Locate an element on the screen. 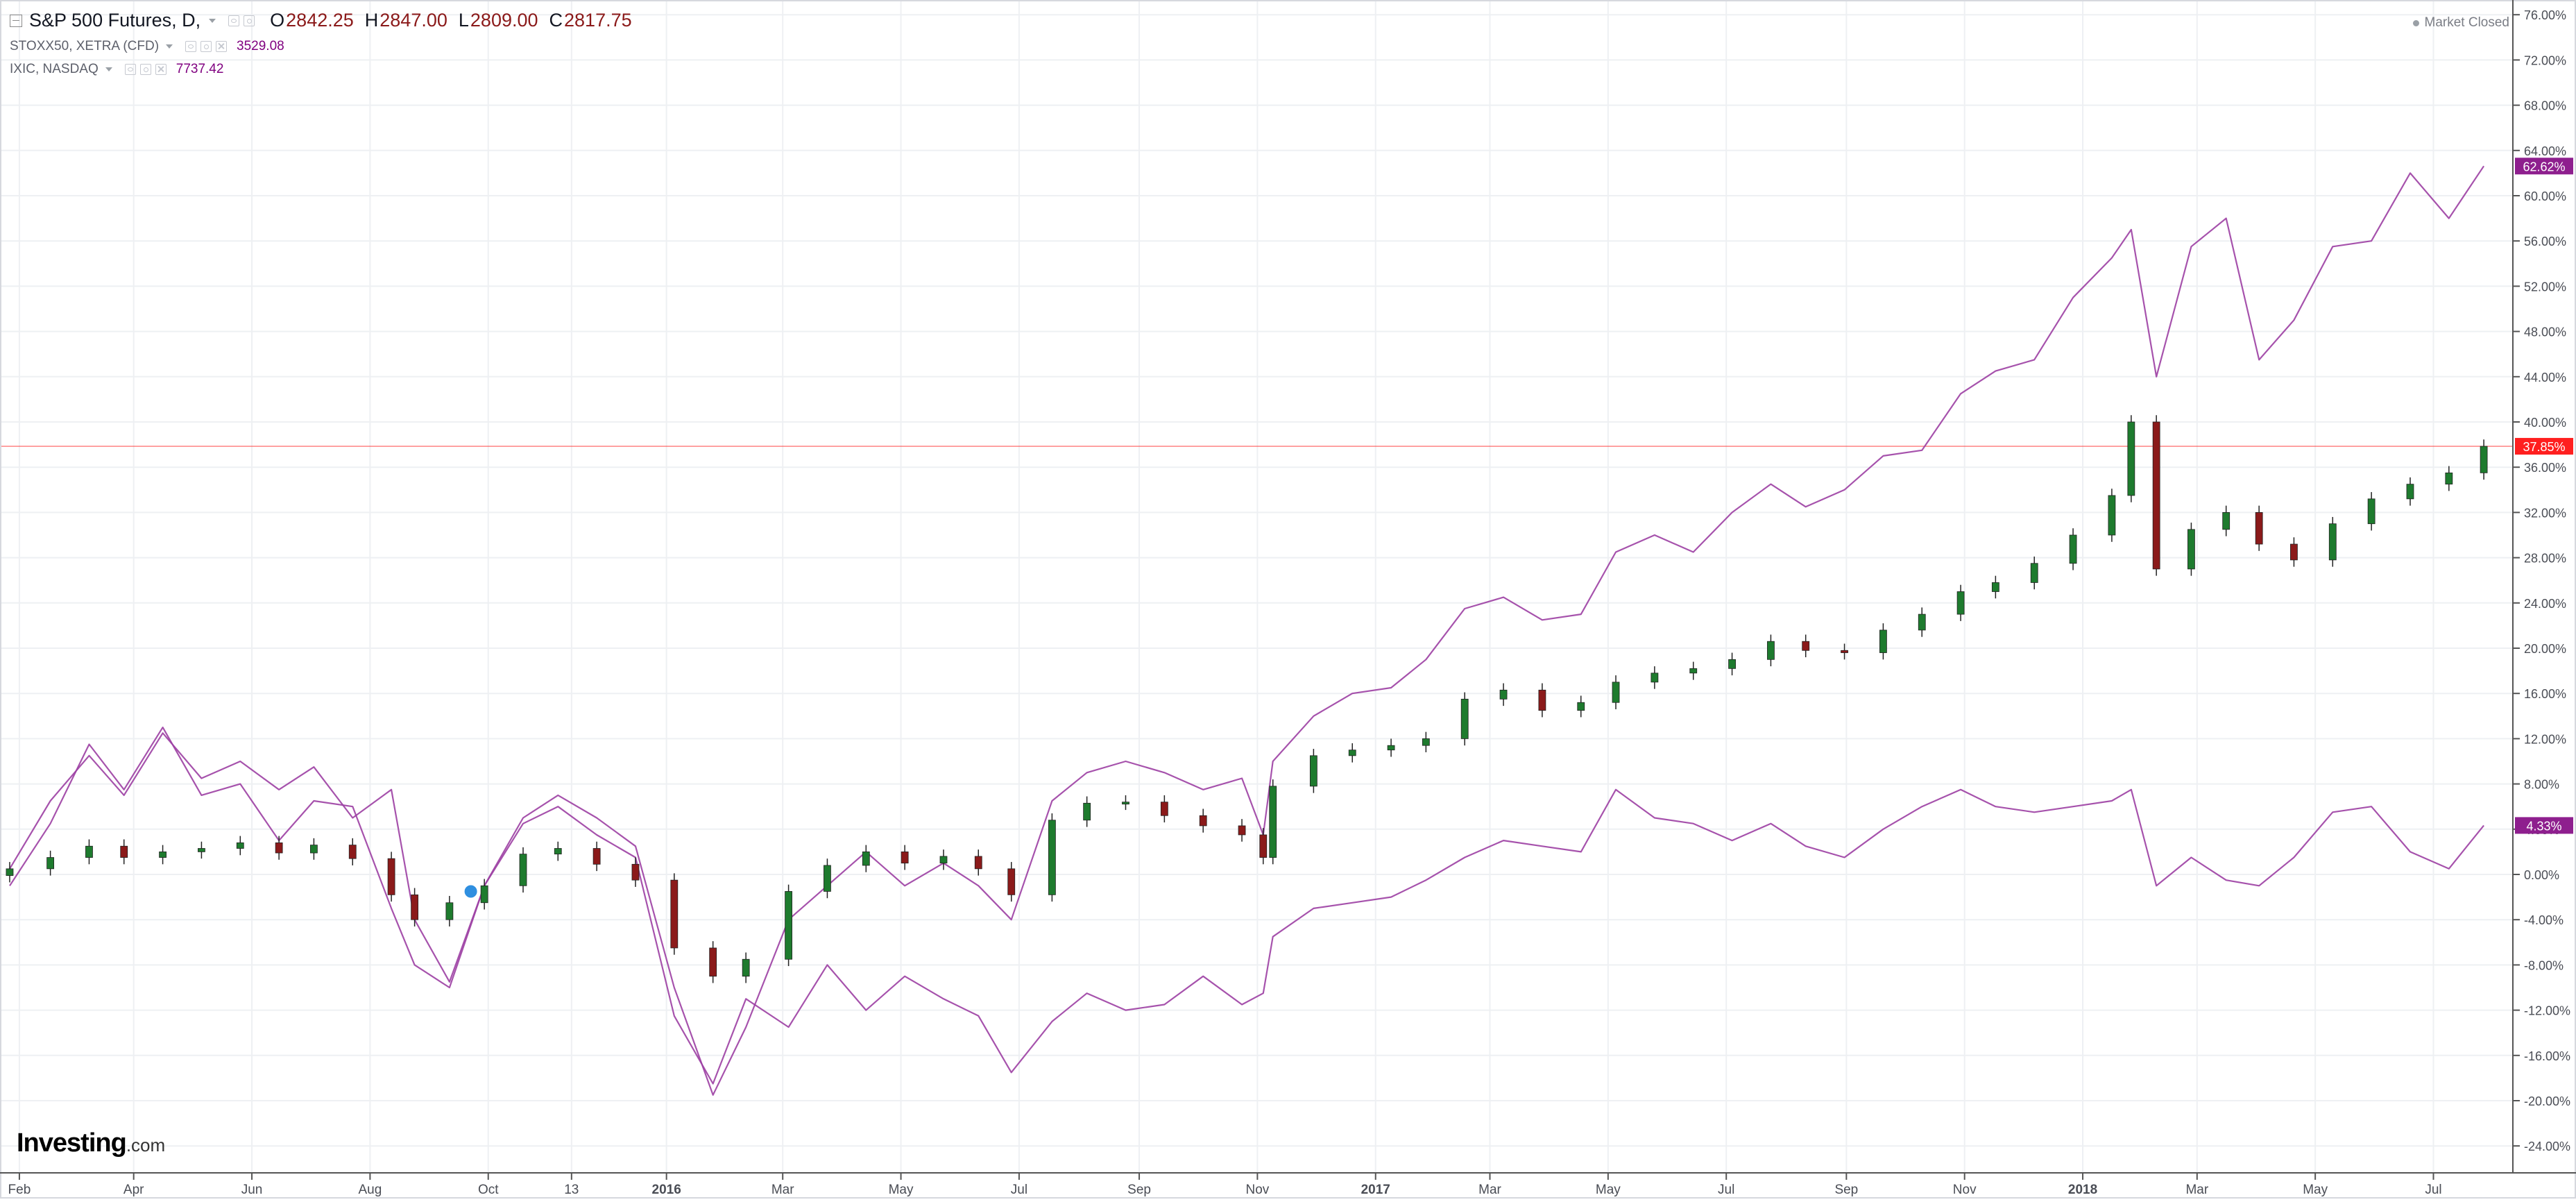  open-value: 2842.25 is located at coordinates (320, 20).